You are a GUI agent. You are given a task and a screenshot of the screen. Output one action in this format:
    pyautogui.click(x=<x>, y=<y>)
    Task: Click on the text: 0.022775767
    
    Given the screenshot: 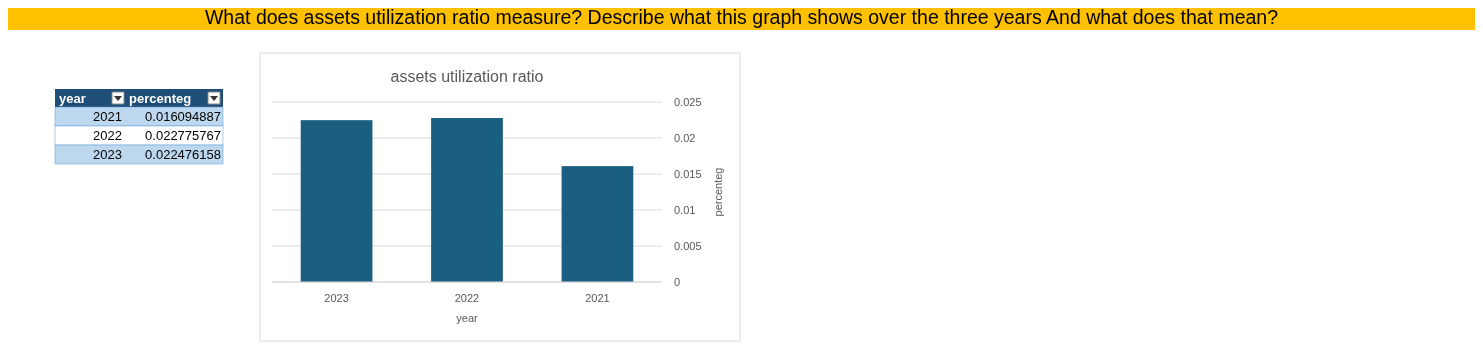 What is the action you would take?
    pyautogui.click(x=183, y=135)
    